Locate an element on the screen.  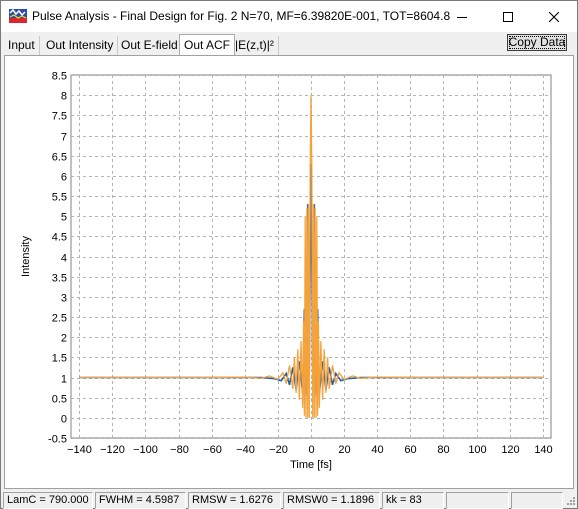
status-kk: kk = 83 is located at coordinates (413, 500).